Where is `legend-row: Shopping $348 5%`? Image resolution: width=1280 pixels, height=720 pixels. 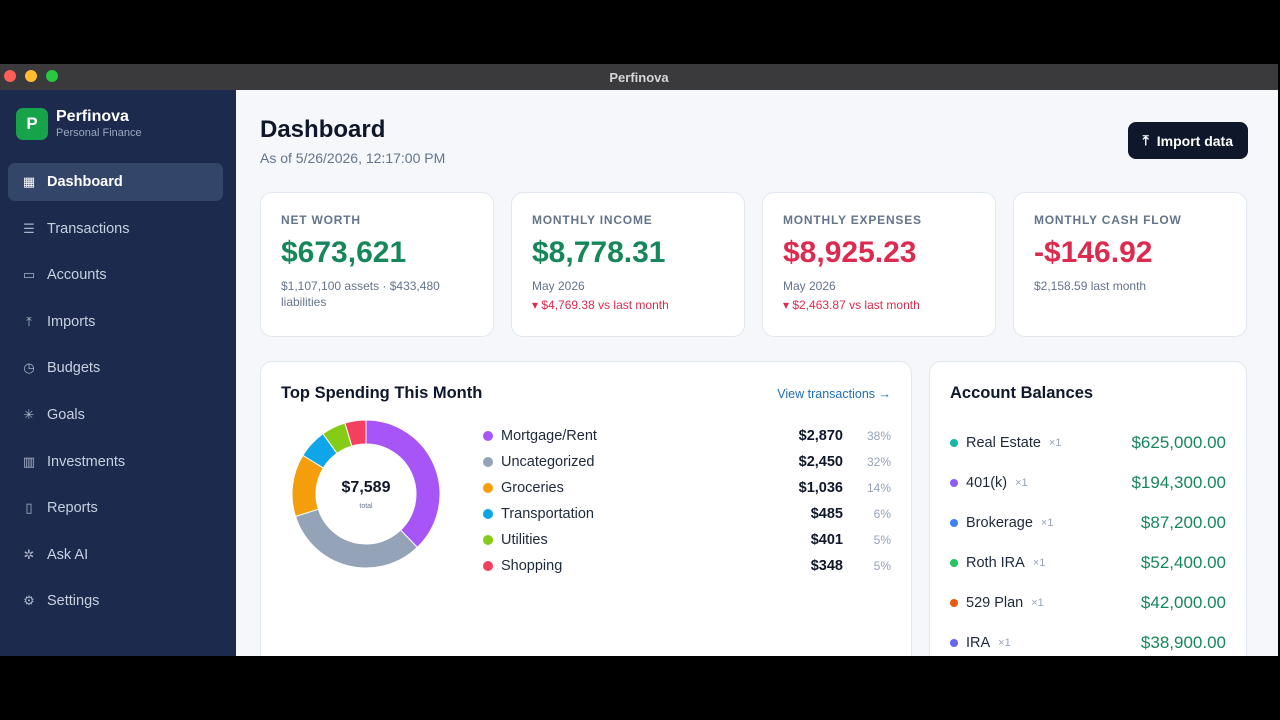 legend-row: Shopping $348 5% is located at coordinates (687, 566).